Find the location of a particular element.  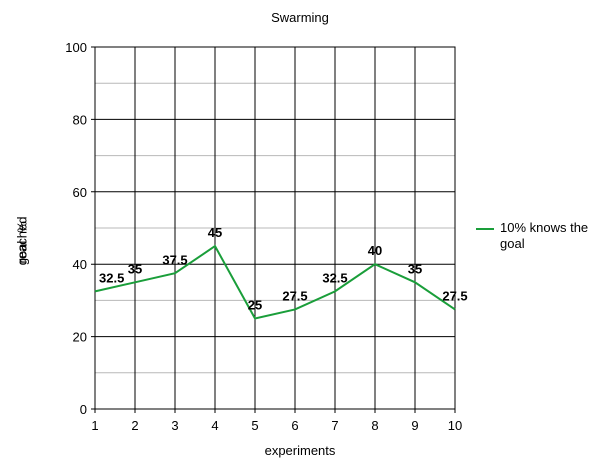

y-tick-label: 80 is located at coordinates (80, 119).